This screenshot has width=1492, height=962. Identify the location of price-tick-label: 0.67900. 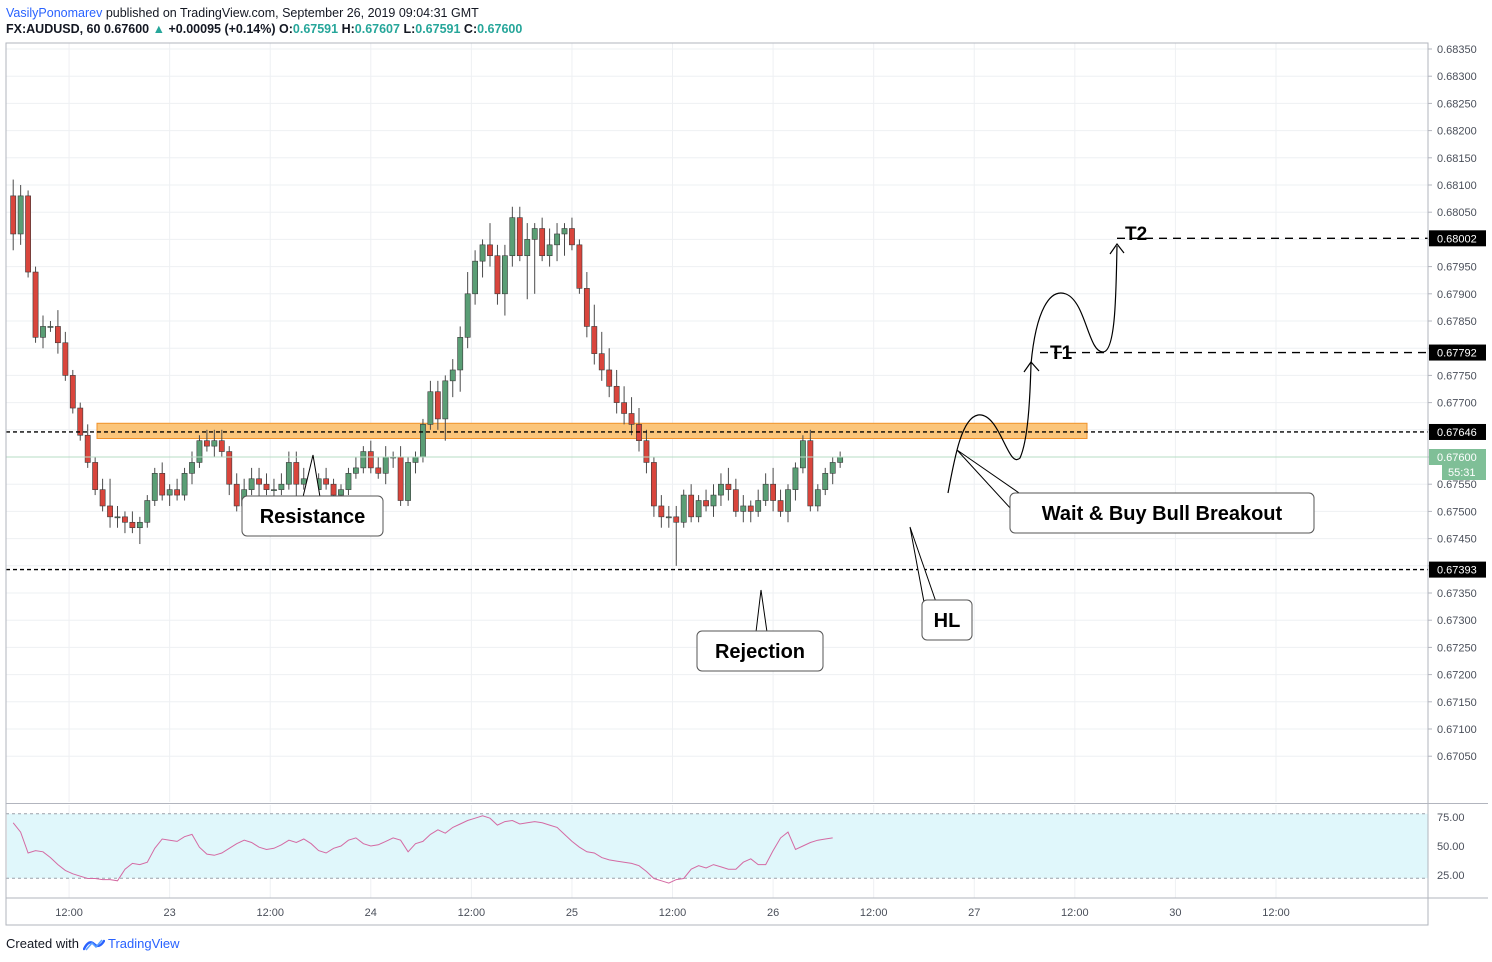
(1457, 295).